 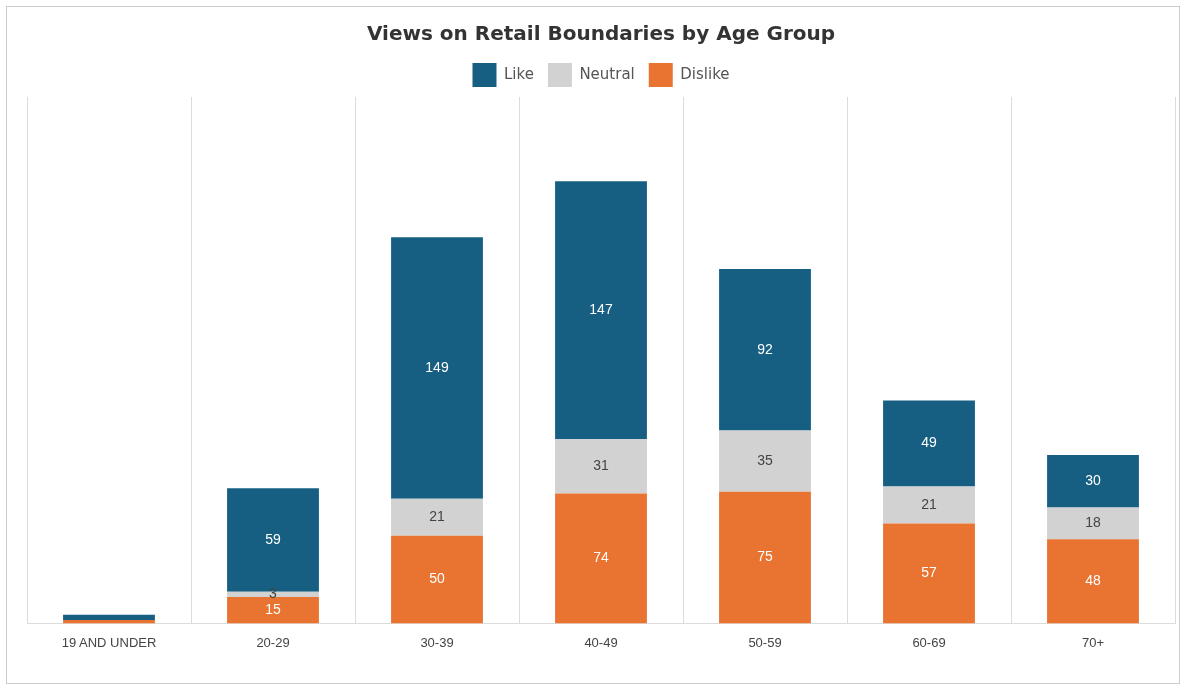 I want to click on data-label: 74, so click(x=601, y=557).